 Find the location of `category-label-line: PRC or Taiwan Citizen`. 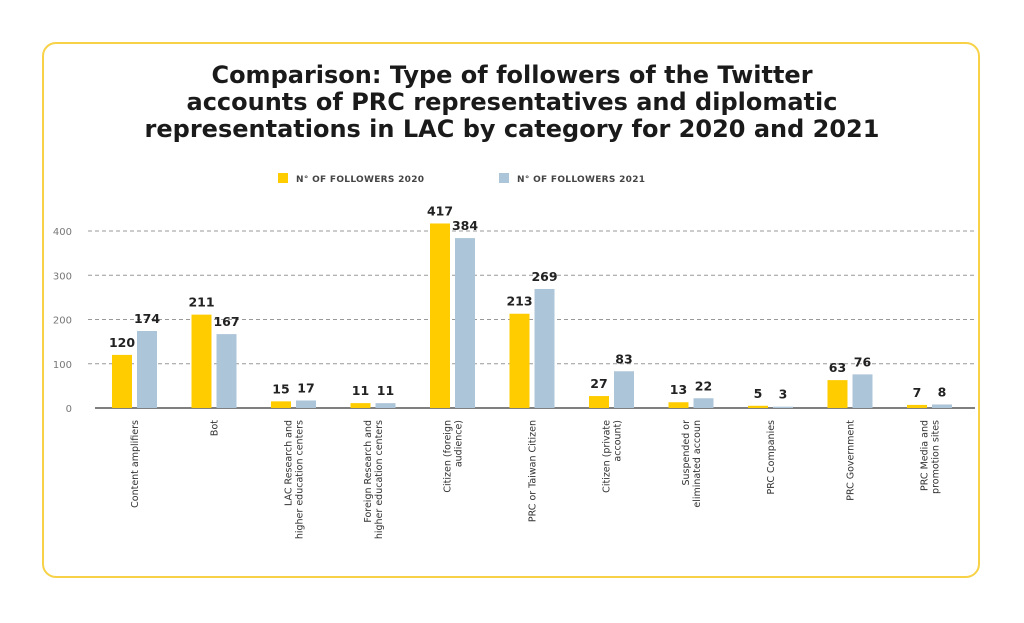

category-label-line: PRC or Taiwan Citizen is located at coordinates (533, 471).